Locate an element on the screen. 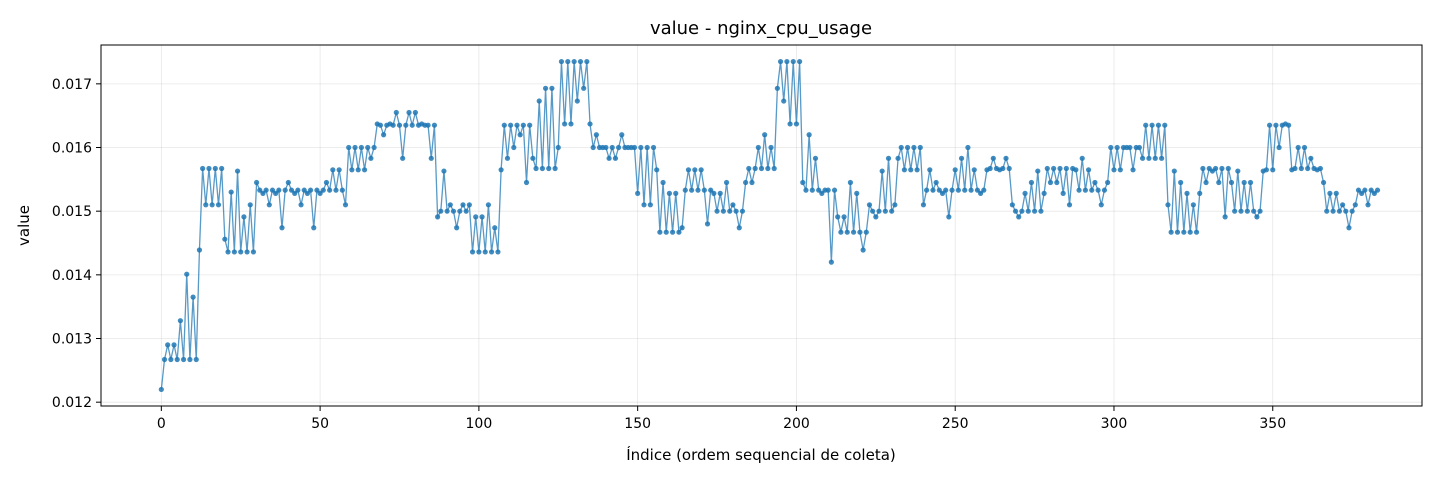 Image resolution: width=1440 pixels, height=480 pixels. x-tick-label: 0 is located at coordinates (161, 424).